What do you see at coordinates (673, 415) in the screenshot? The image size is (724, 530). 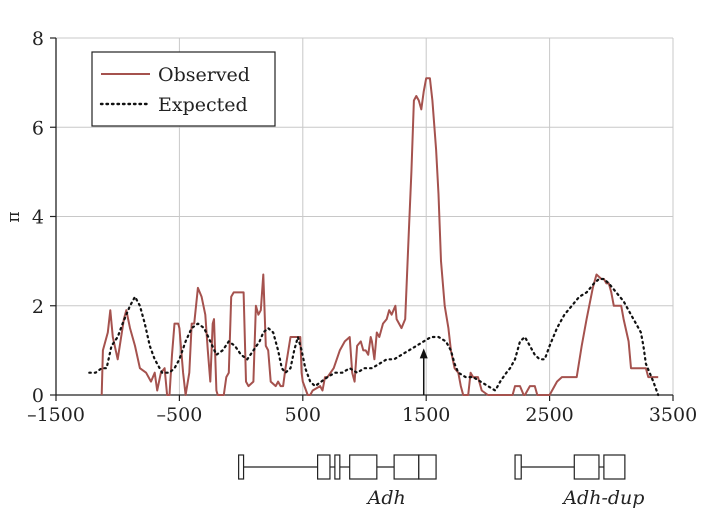 I see `x-tick-label: 3500` at bounding box center [673, 415].